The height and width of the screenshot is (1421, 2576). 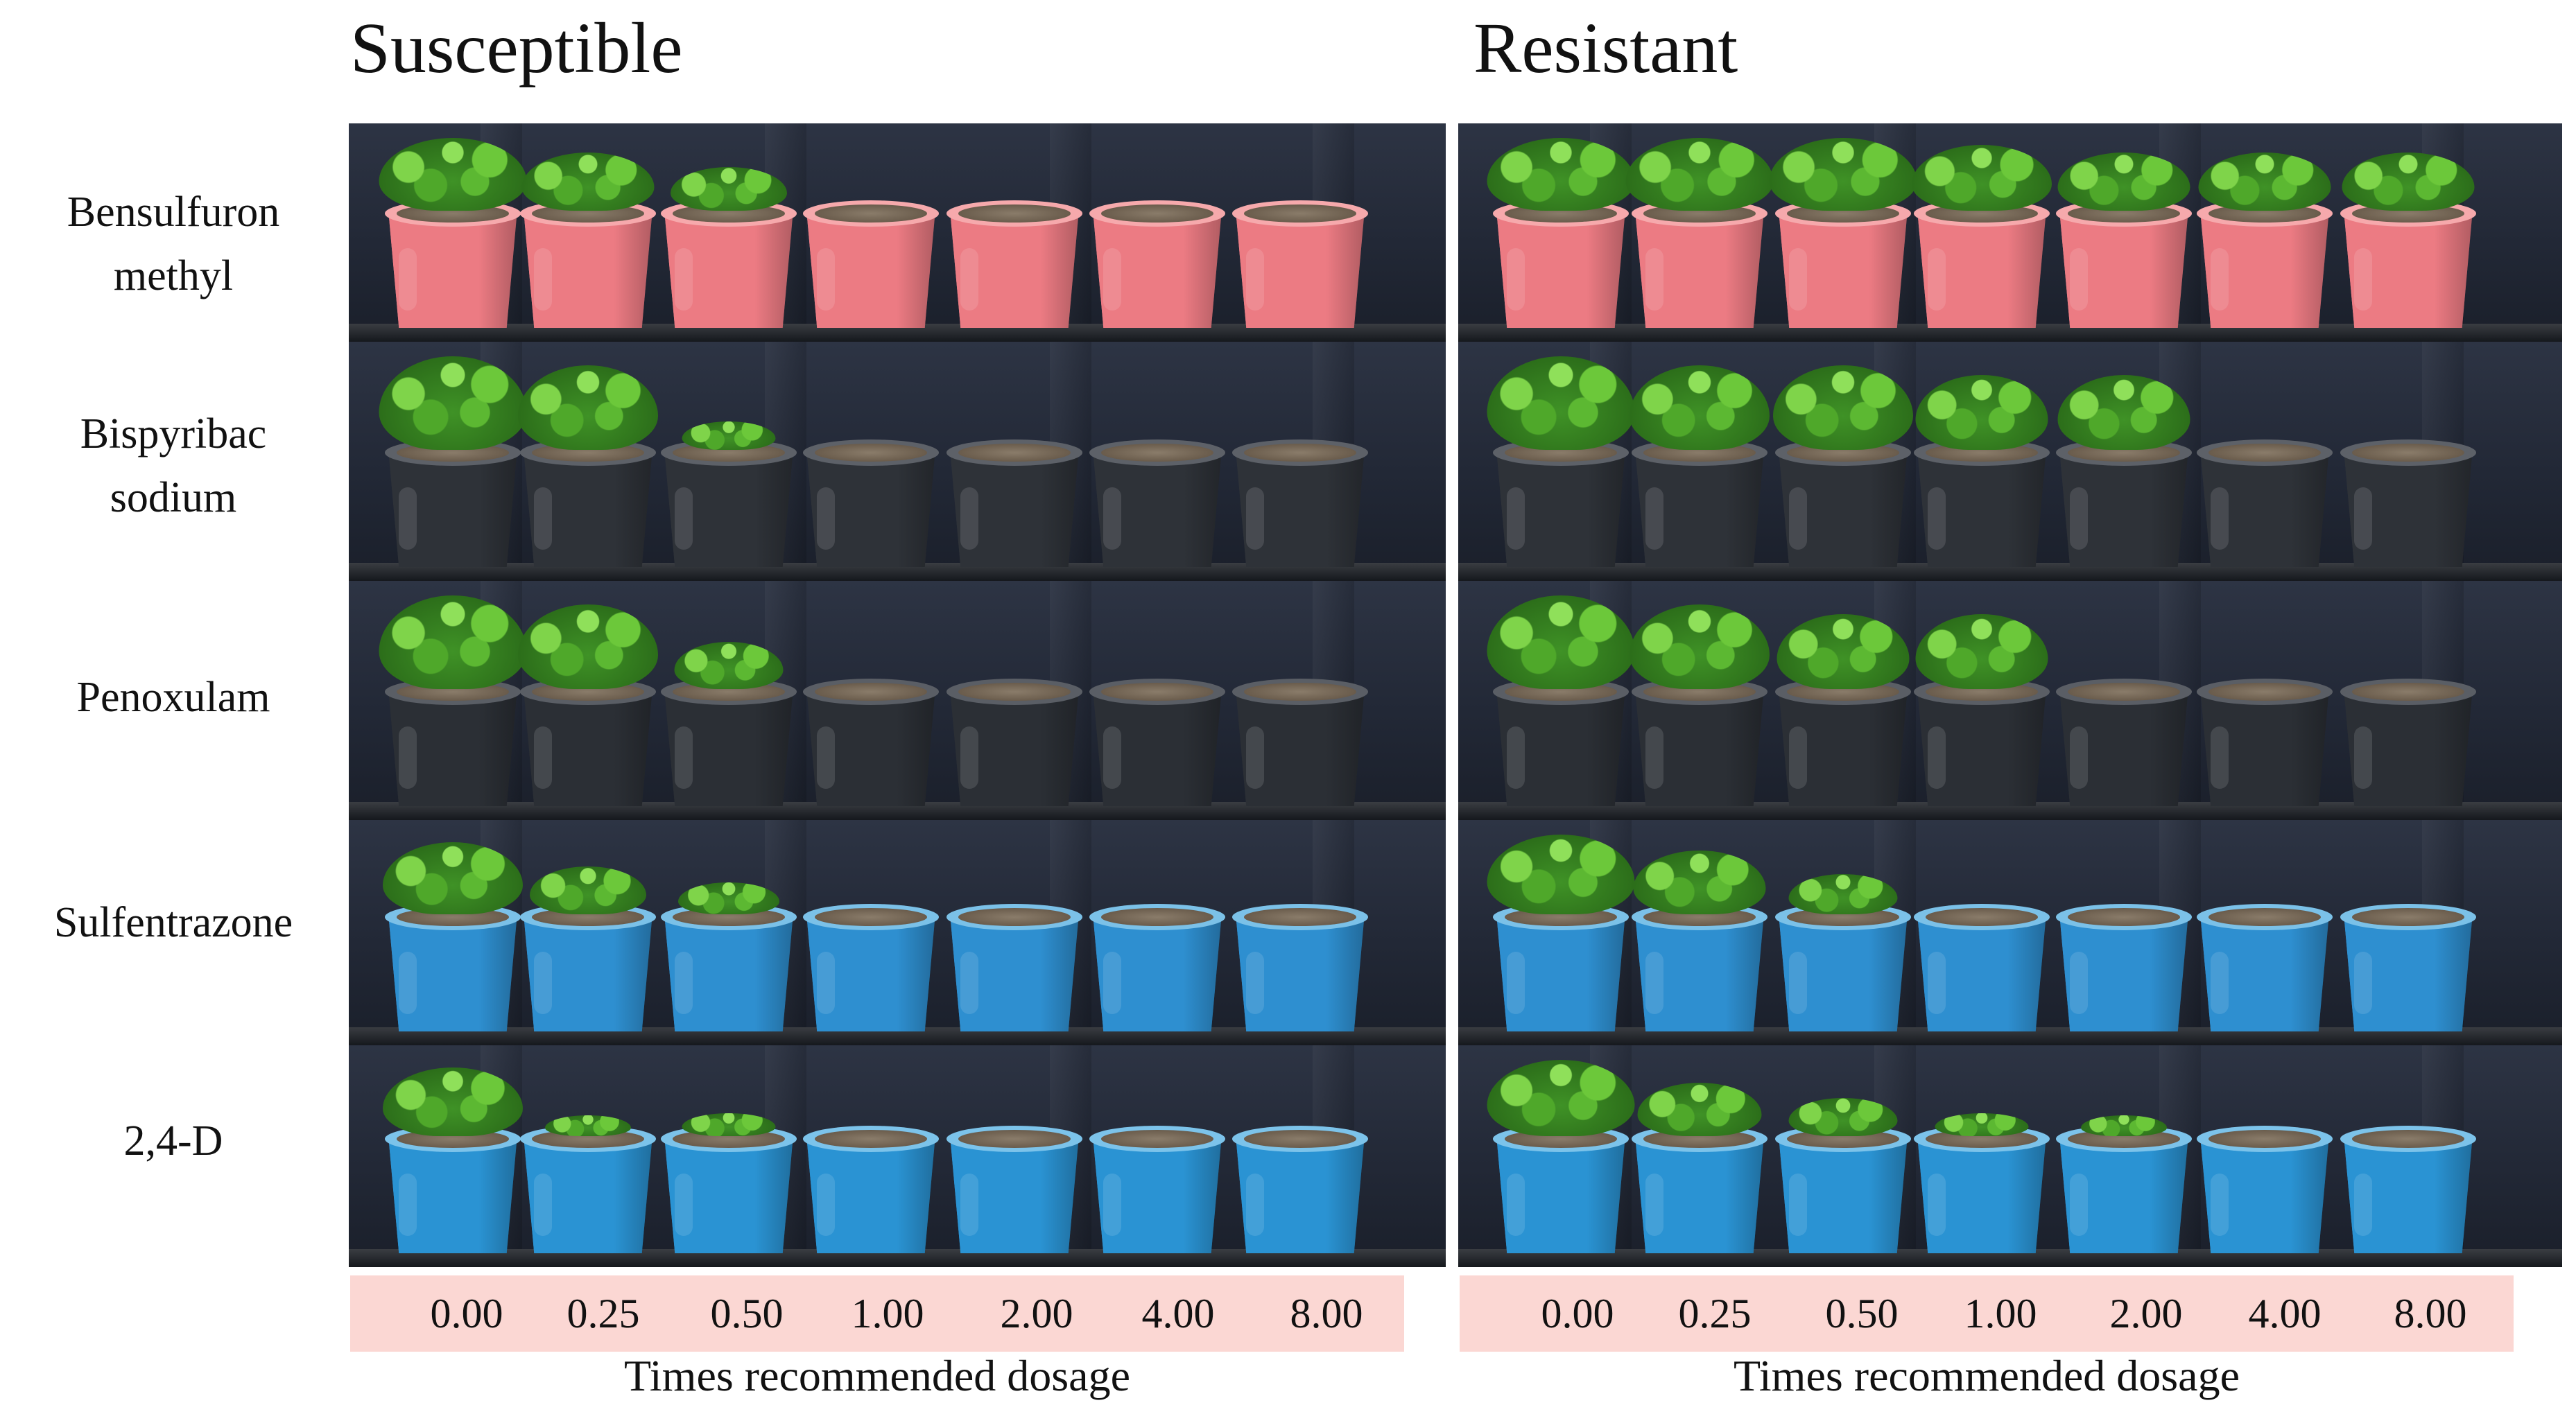 I want to click on row-label-bensulfuron-methyl: Bensulfuron methyl, so click(x=173, y=244).